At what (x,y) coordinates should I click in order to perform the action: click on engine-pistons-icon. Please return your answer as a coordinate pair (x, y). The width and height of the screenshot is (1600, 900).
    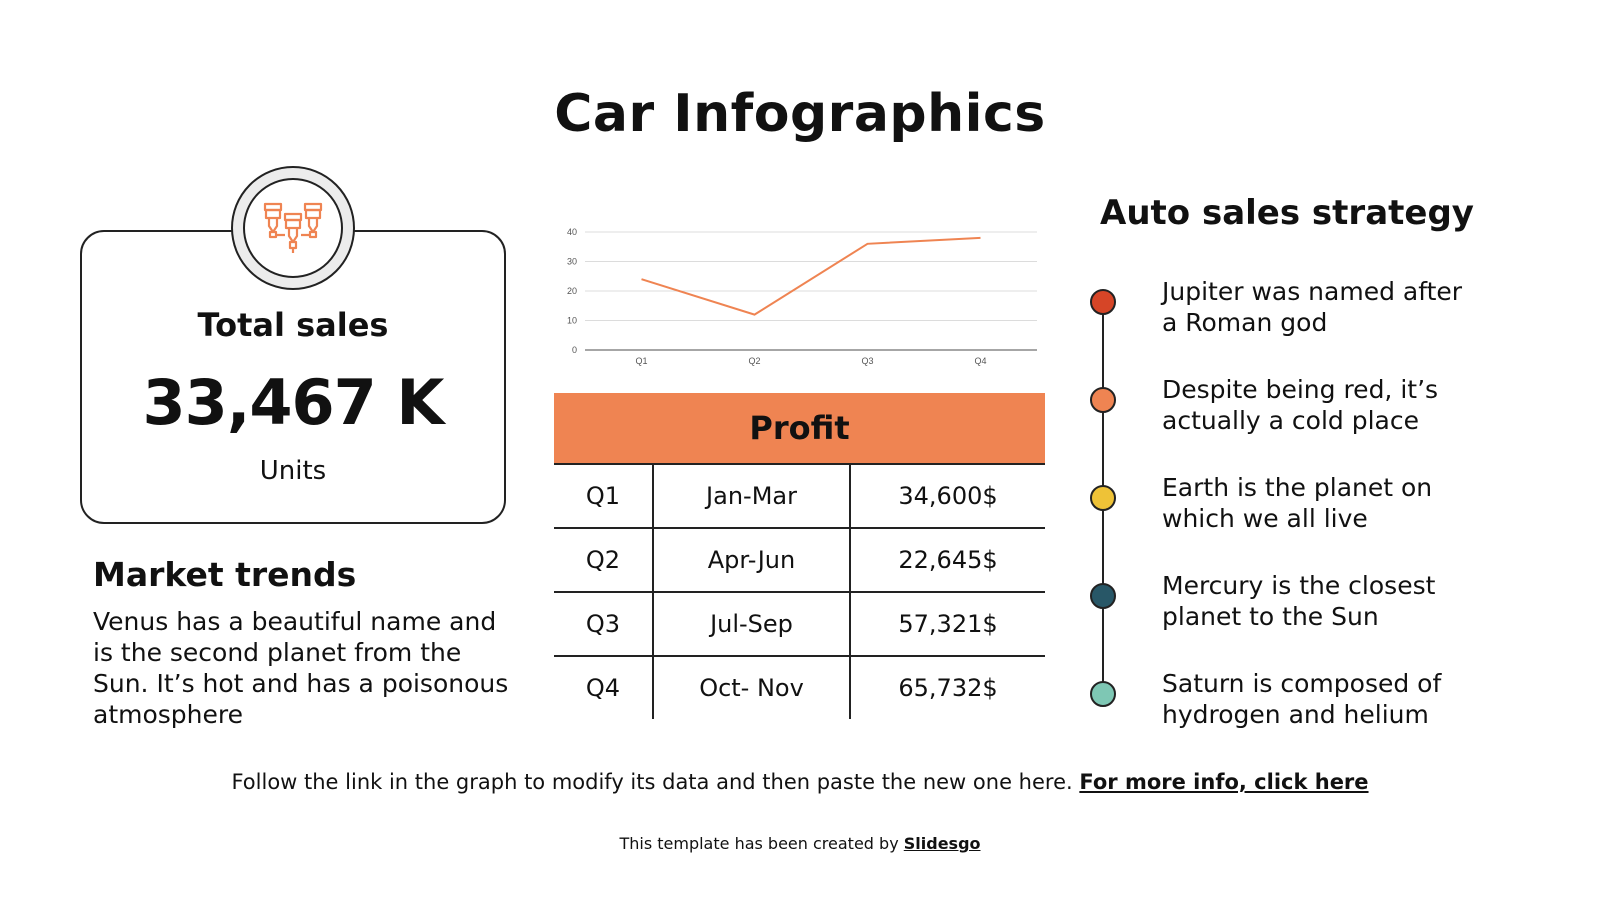
    Looking at the image, I should click on (293, 227).